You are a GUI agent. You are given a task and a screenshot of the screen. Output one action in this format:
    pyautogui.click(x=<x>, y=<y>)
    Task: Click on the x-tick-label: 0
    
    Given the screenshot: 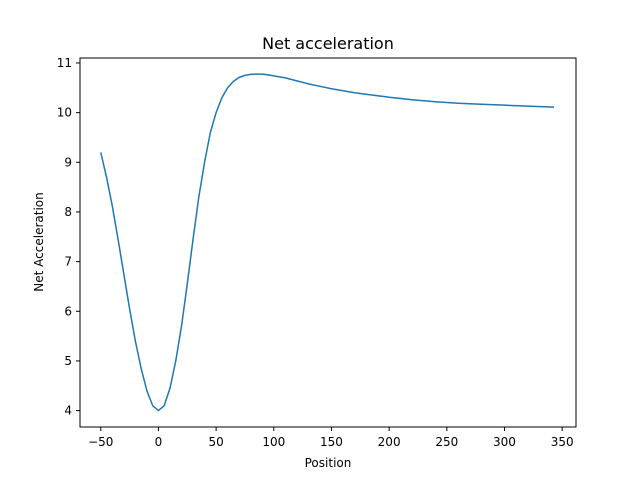 What is the action you would take?
    pyautogui.click(x=159, y=442)
    